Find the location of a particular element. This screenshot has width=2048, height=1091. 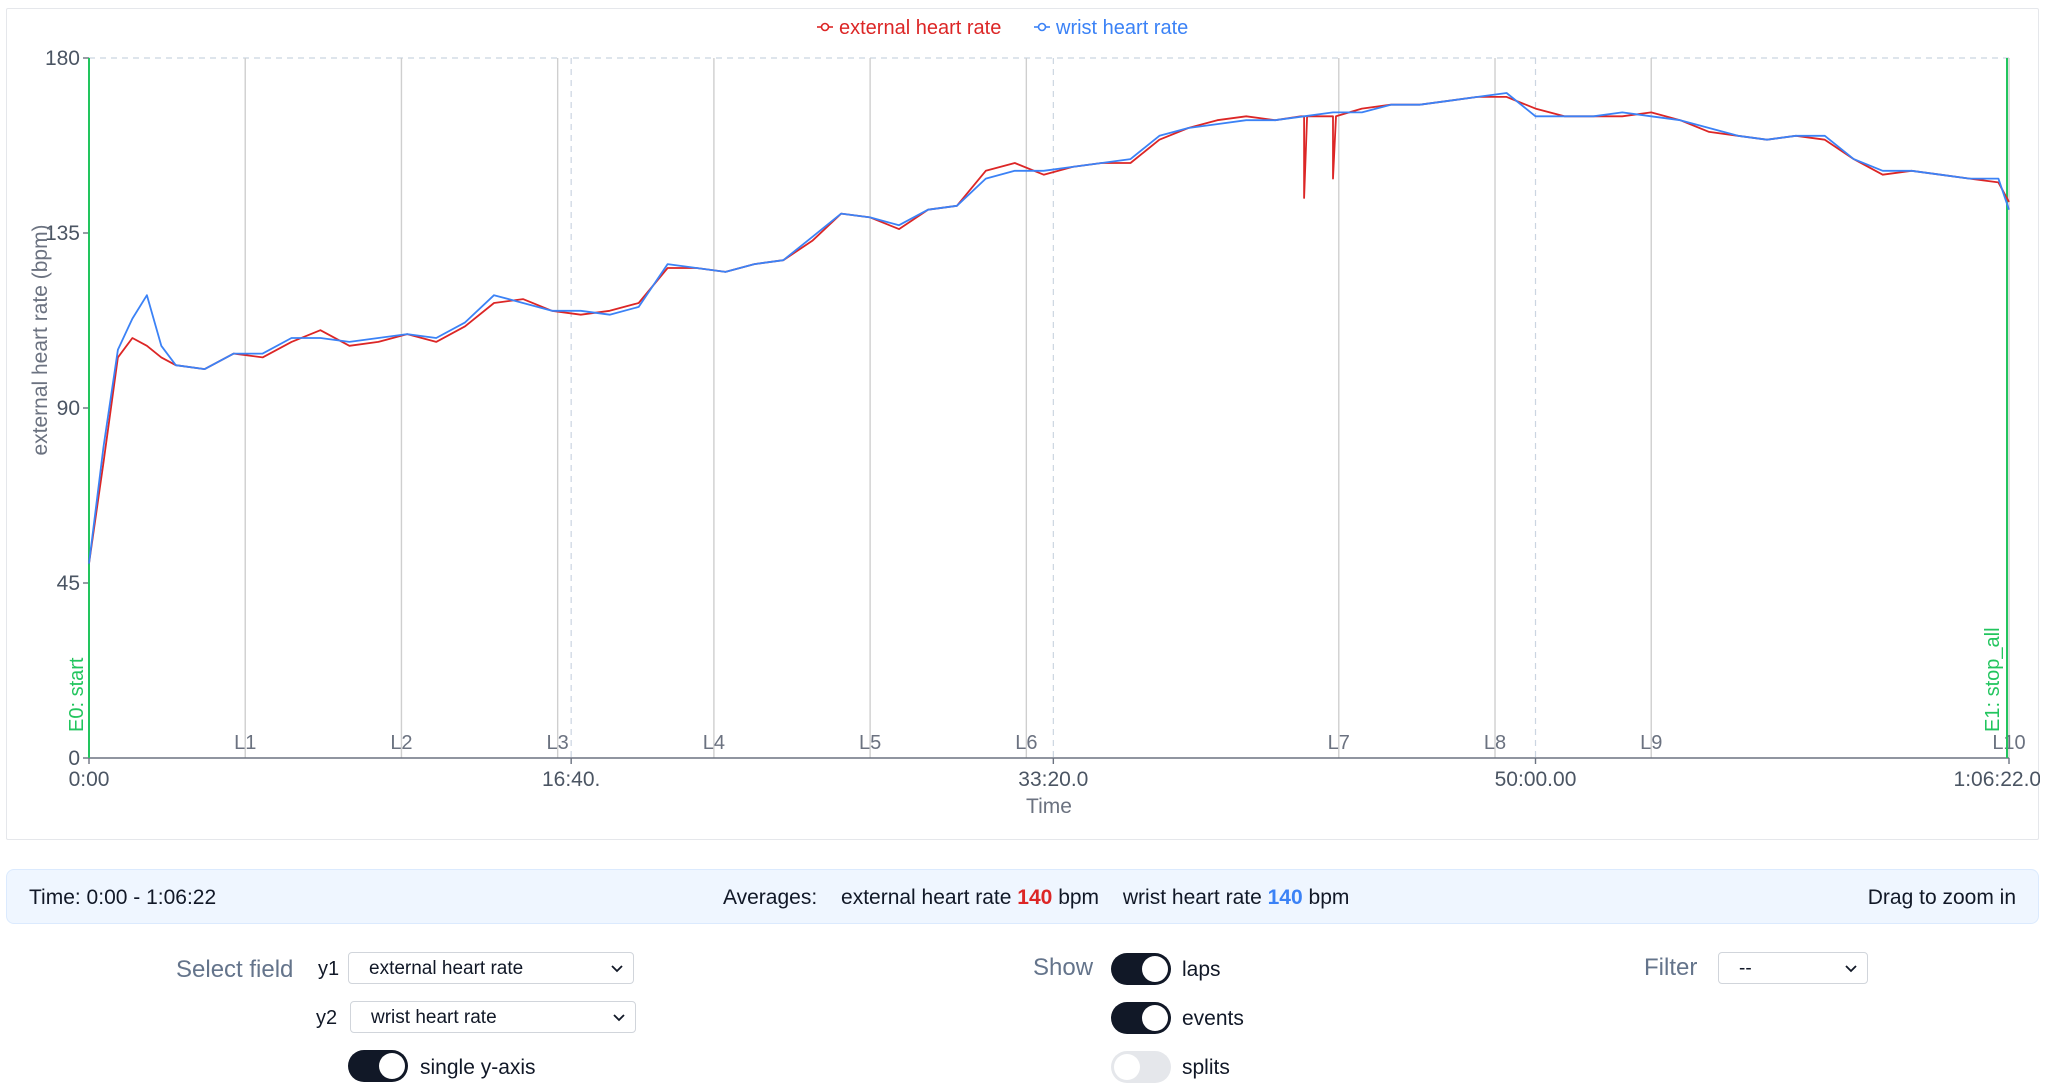

y2-select: wrist heart rate is located at coordinates (493, 1017).